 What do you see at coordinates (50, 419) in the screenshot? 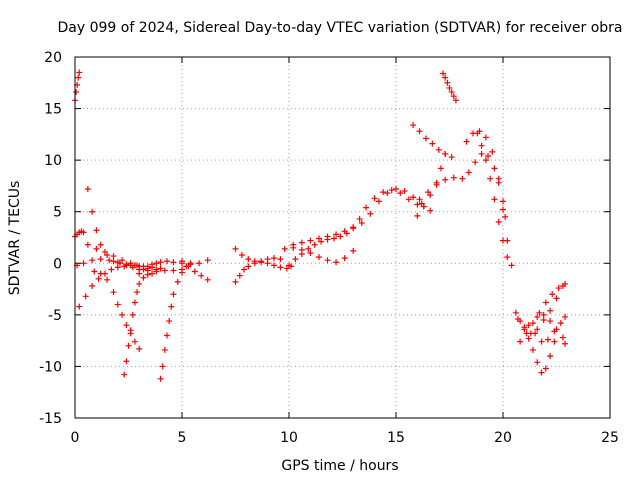
I see `y-tick-label: -15` at bounding box center [50, 419].